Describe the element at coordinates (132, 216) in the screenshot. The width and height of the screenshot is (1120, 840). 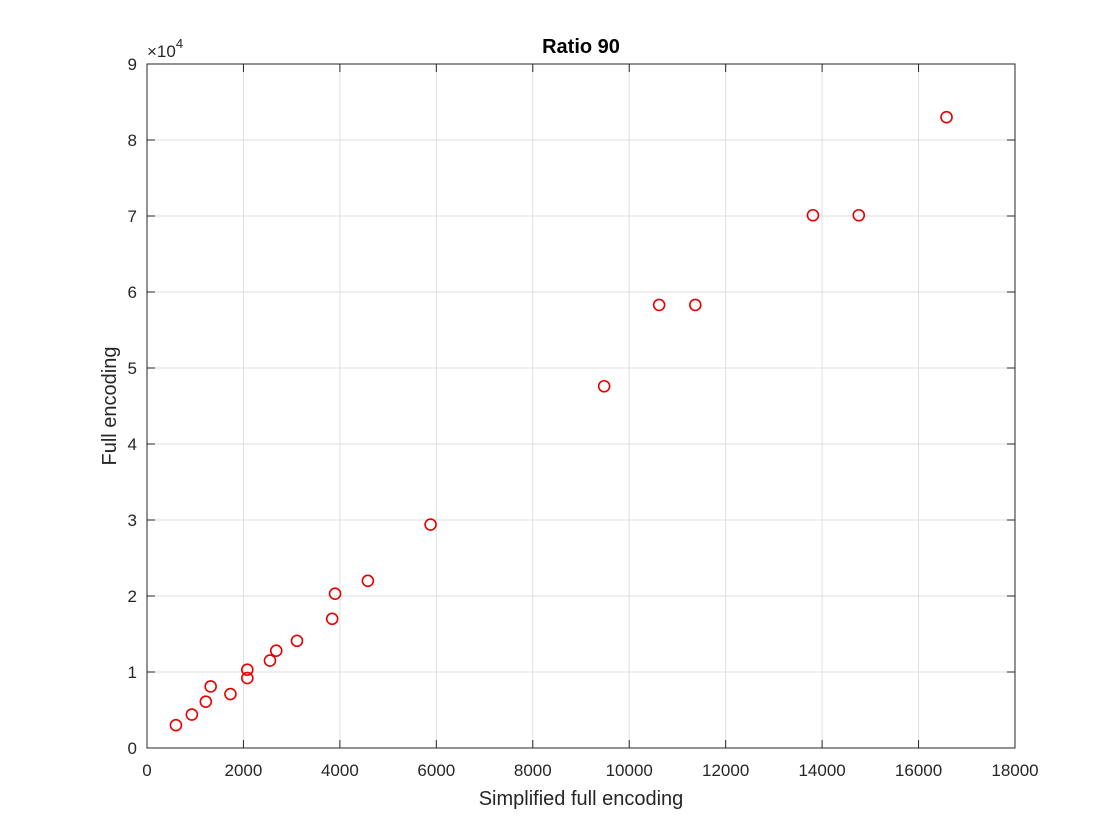
I see `y-tick-label: 7` at that location.